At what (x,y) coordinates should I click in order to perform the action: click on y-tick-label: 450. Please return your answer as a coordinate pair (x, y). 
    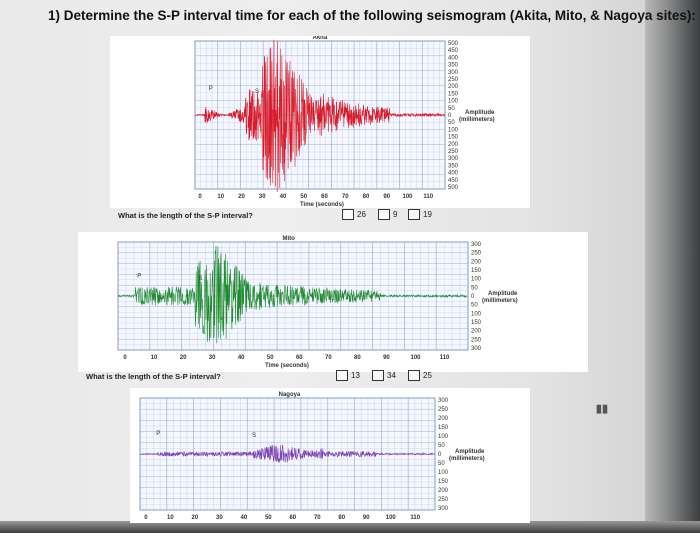
    Looking at the image, I should click on (453, 181).